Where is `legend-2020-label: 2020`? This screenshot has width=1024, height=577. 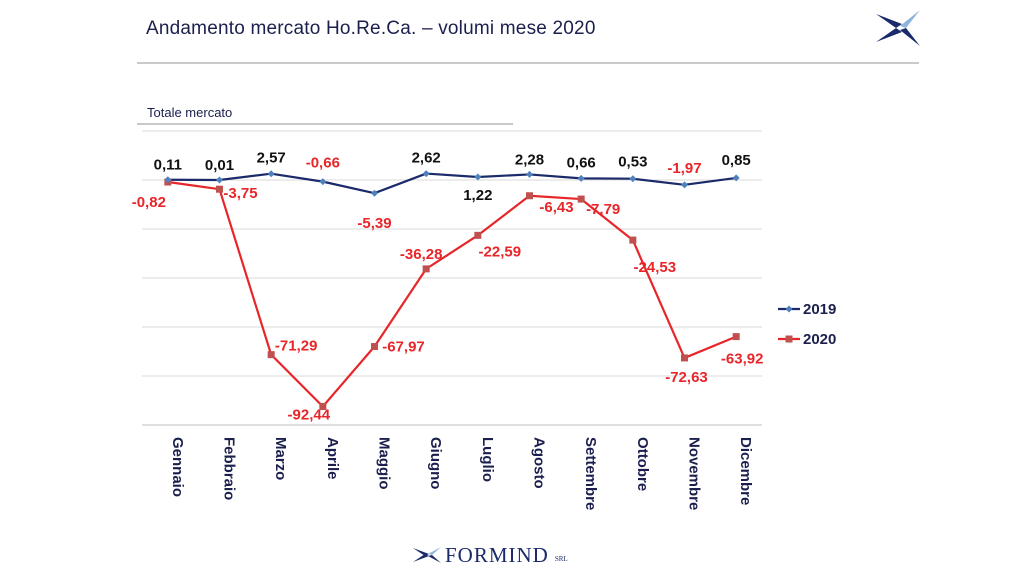 legend-2020-label: 2020 is located at coordinates (819, 339).